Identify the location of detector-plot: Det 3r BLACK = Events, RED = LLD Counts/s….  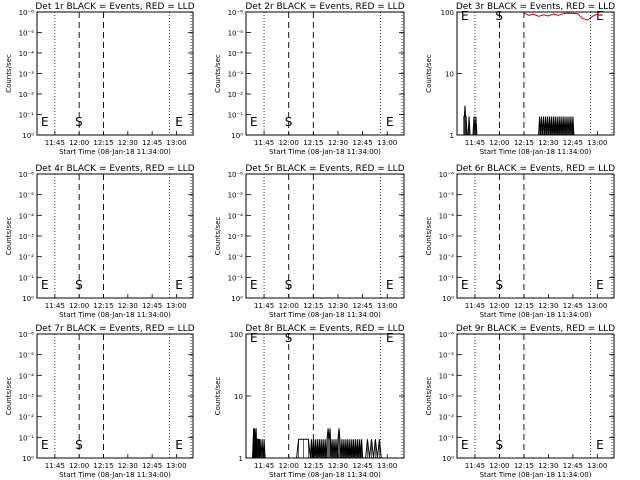
(520, 79).